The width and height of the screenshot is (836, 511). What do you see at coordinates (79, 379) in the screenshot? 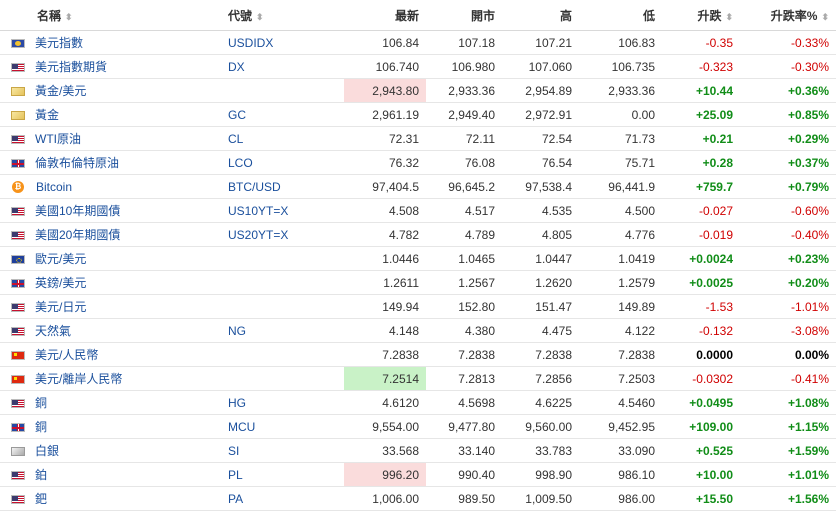
I see `instrument-name-link: 美元/離岸人民幣` at bounding box center [79, 379].